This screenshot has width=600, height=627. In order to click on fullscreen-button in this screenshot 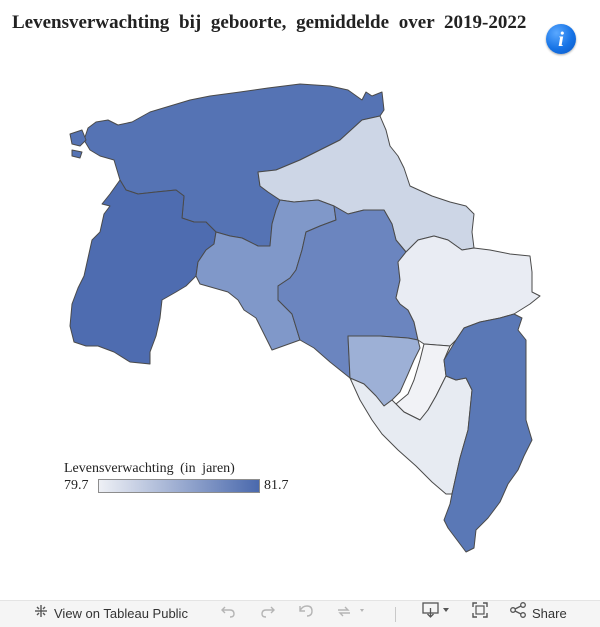, I will do `click(480, 614)`.